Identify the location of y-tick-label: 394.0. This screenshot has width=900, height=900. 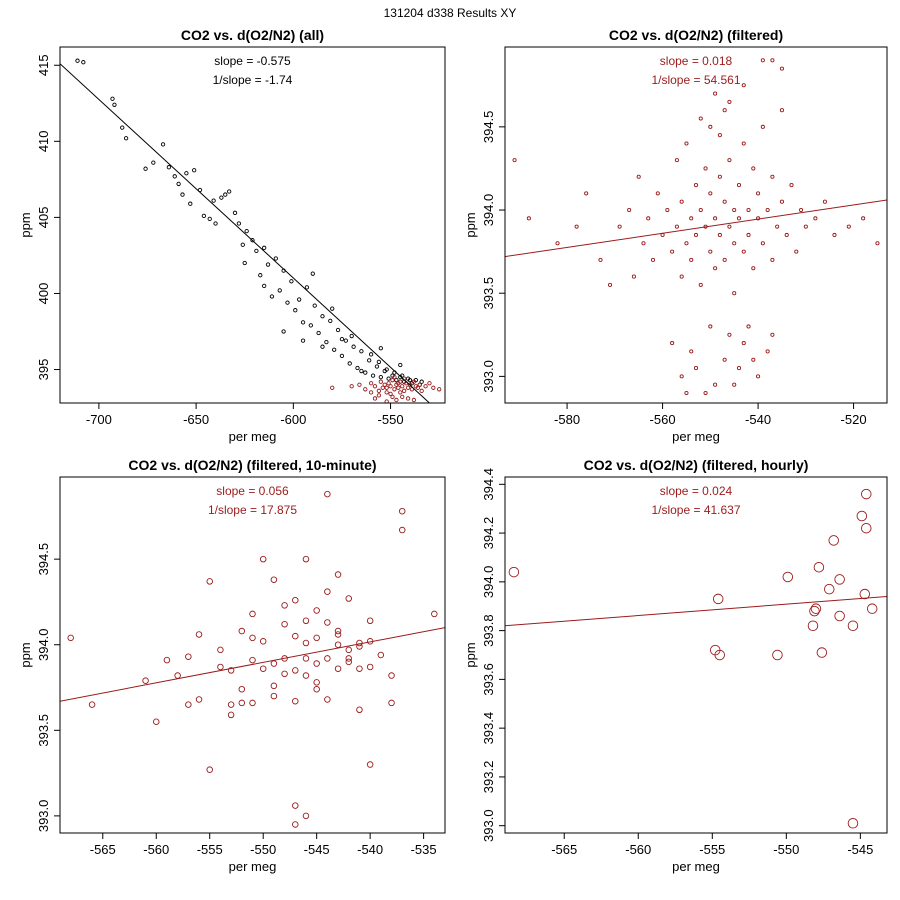
(488, 210).